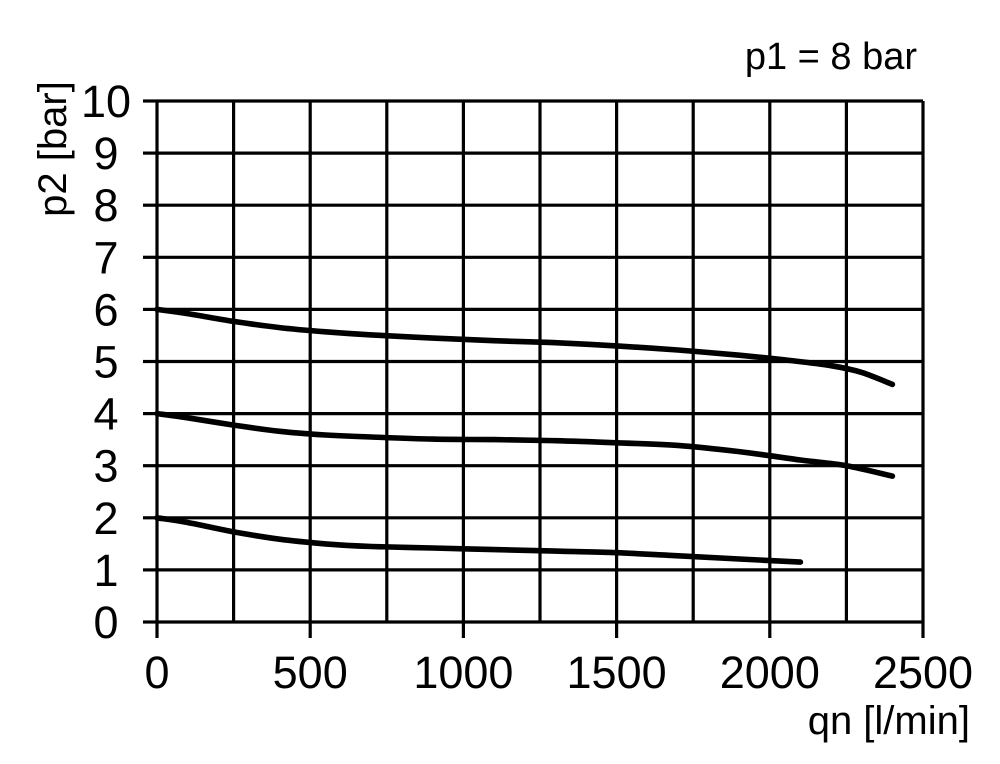 Image resolution: width=1000 pixels, height=764 pixels. What do you see at coordinates (310, 672) in the screenshot?
I see `x-tick-label: 500` at bounding box center [310, 672].